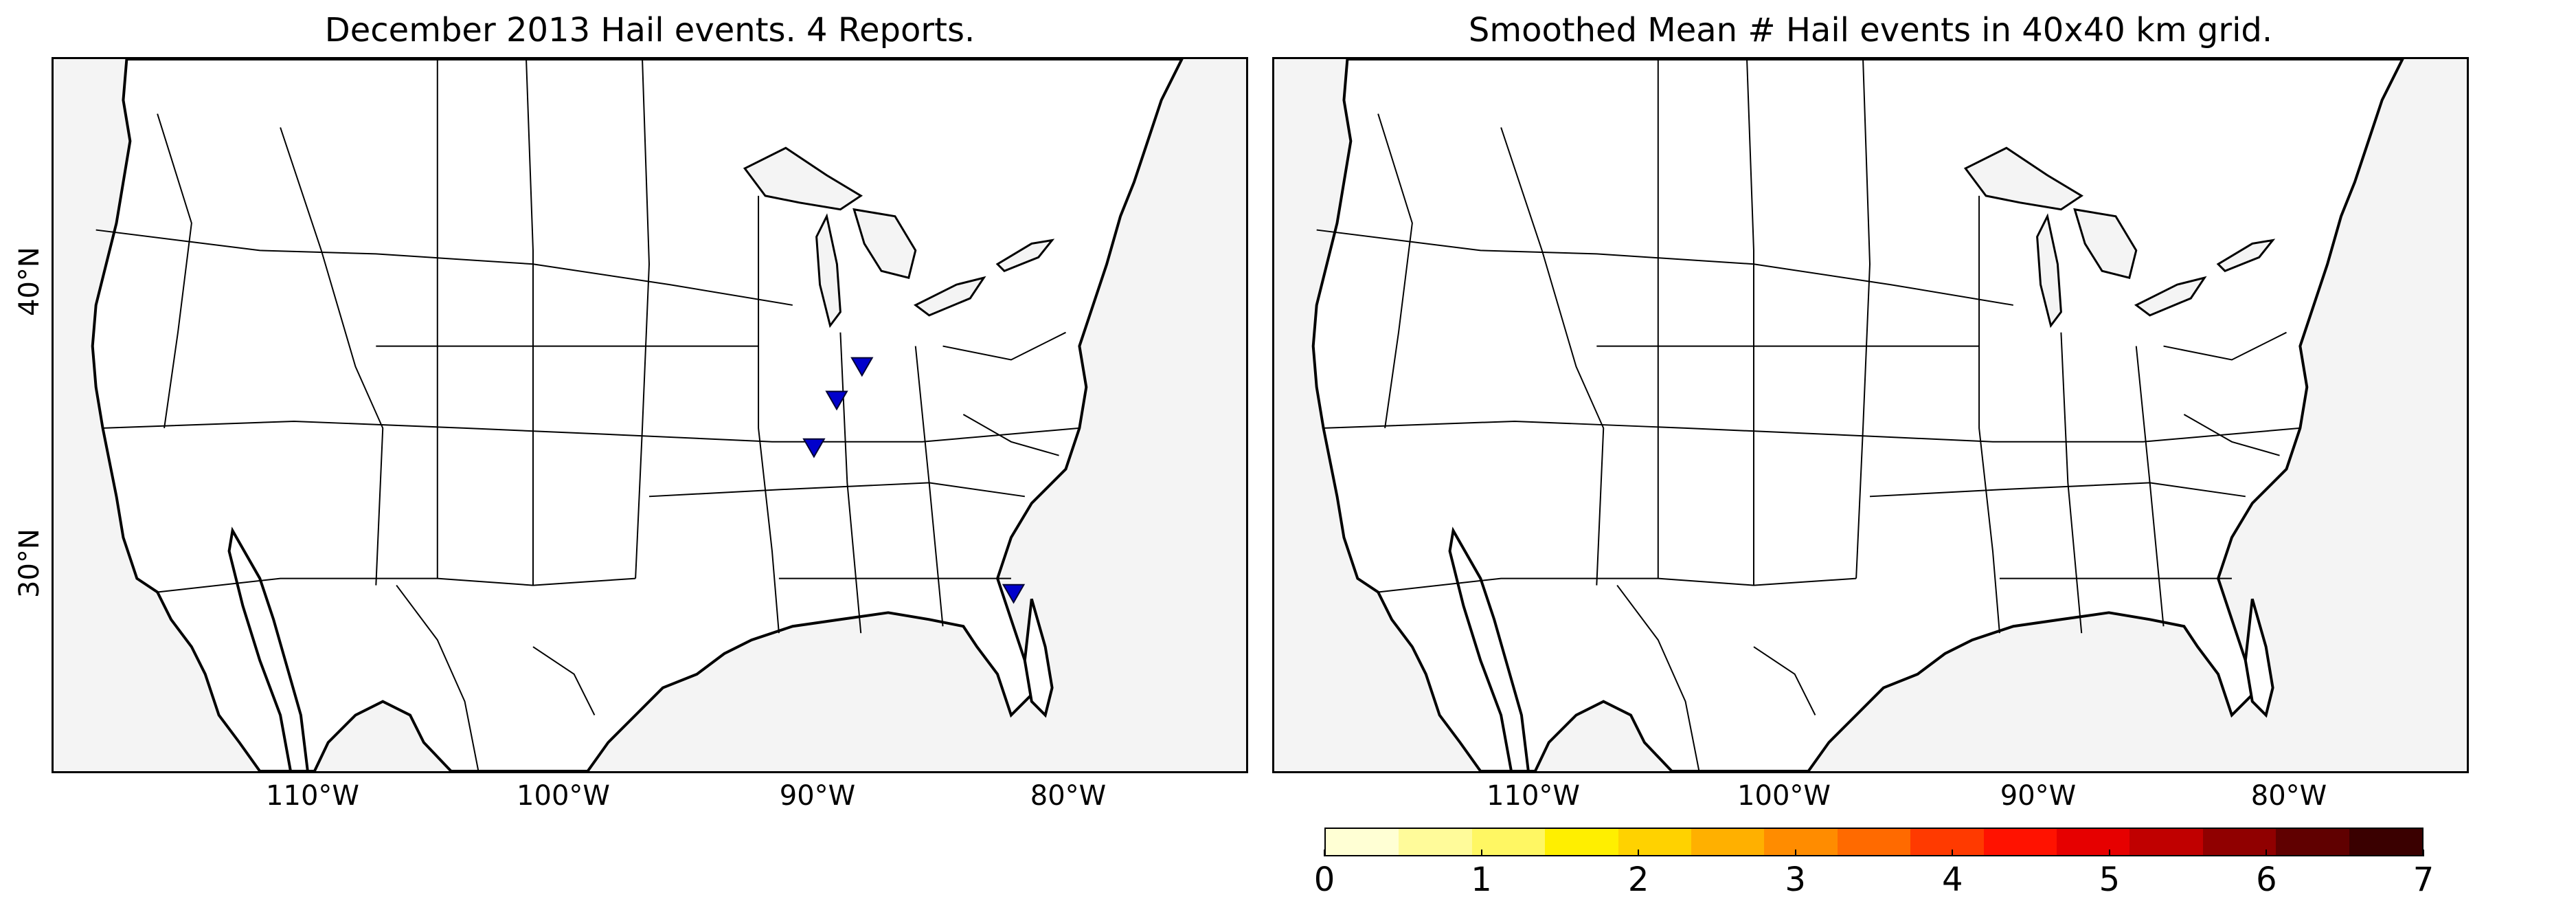 This screenshot has height=899, width=2576. Describe the element at coordinates (1638, 880) in the screenshot. I see `colorbar-tick-label: 2` at that location.